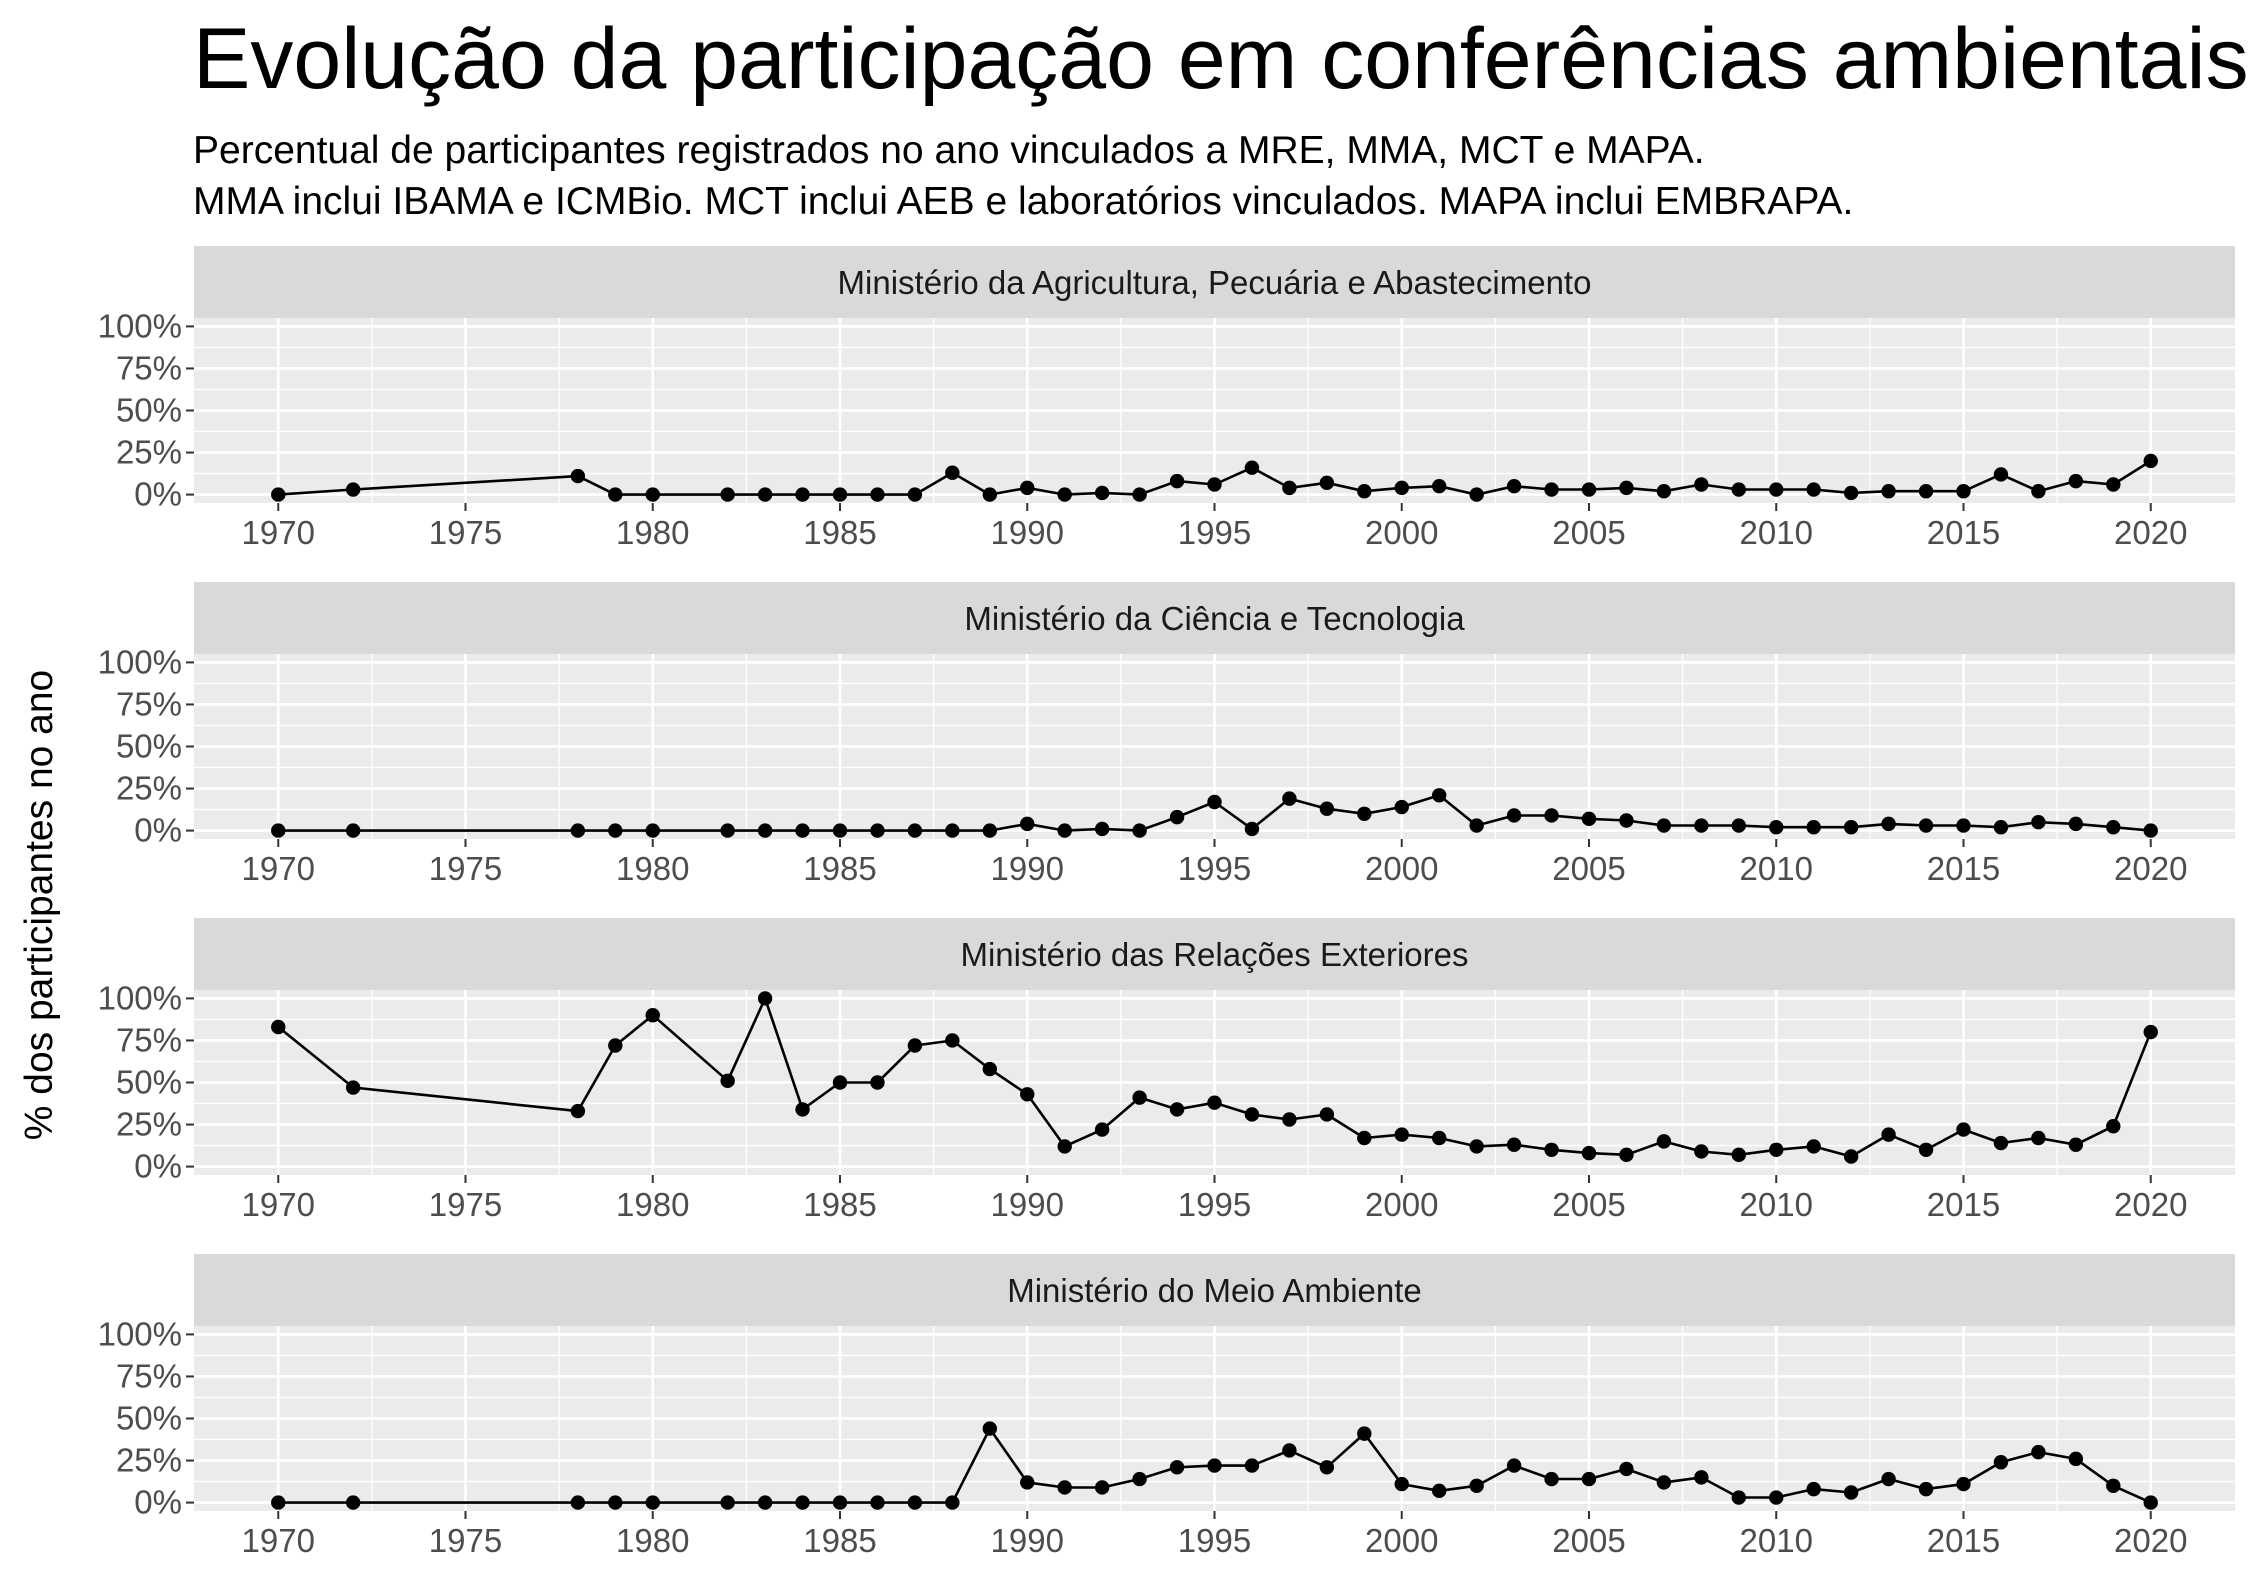 The width and height of the screenshot is (2250, 1595). Describe the element at coordinates (158, 1502) in the screenshot. I see `y-tick-label: 0%` at that location.